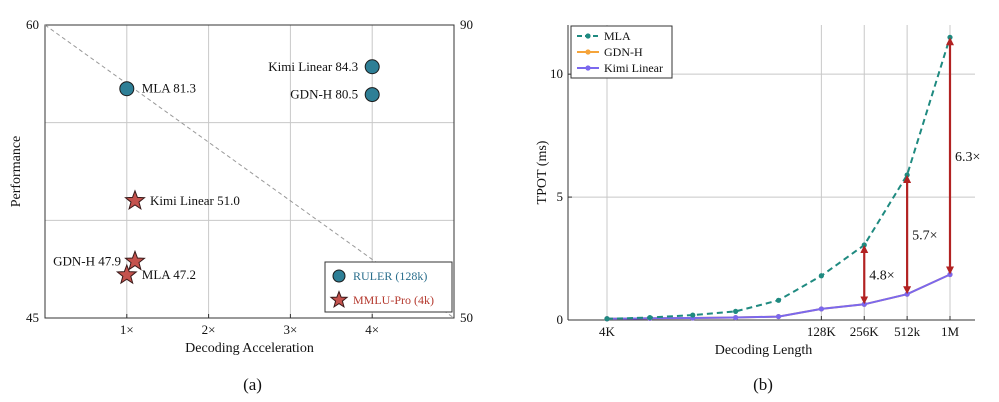 This screenshot has width=999, height=402. I want to click on legend-entry-label: RULER (128k), so click(390, 276).